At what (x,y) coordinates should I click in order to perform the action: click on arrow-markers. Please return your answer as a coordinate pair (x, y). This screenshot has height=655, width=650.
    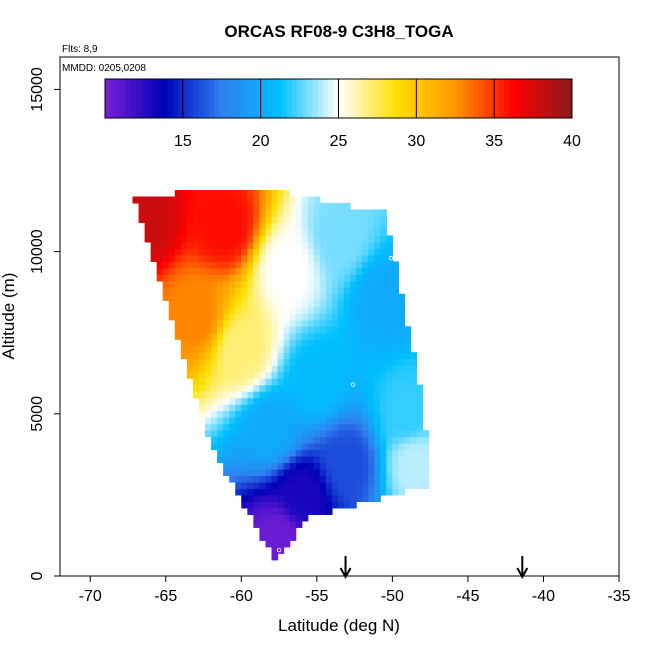
    Looking at the image, I should click on (434, 568).